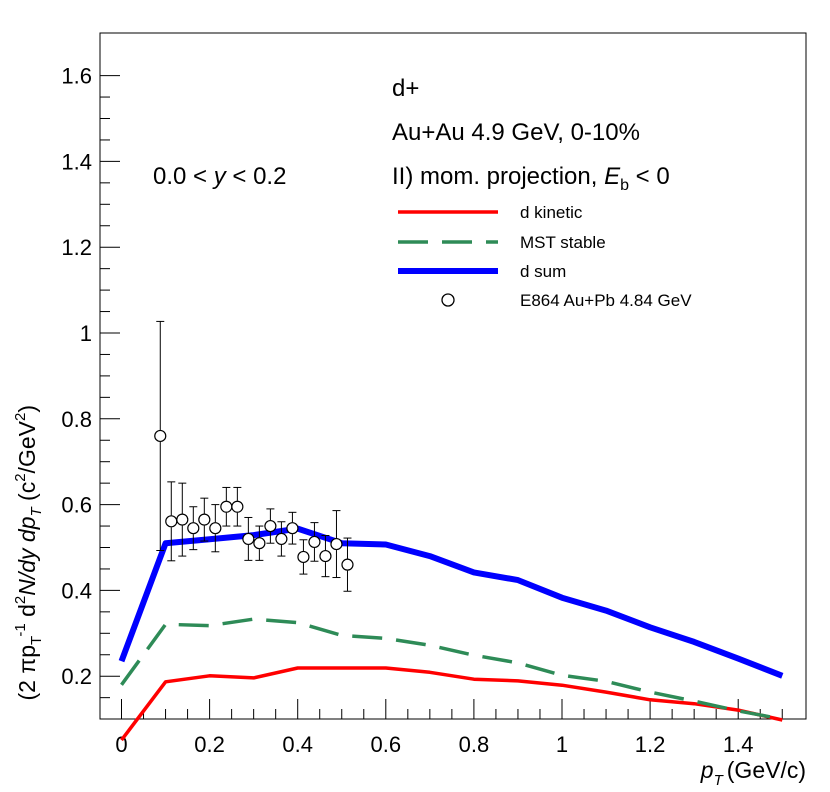 The width and height of the screenshot is (830, 792). I want to click on annotation-rapidity: 0.0 < y < 0.2, so click(219, 176).